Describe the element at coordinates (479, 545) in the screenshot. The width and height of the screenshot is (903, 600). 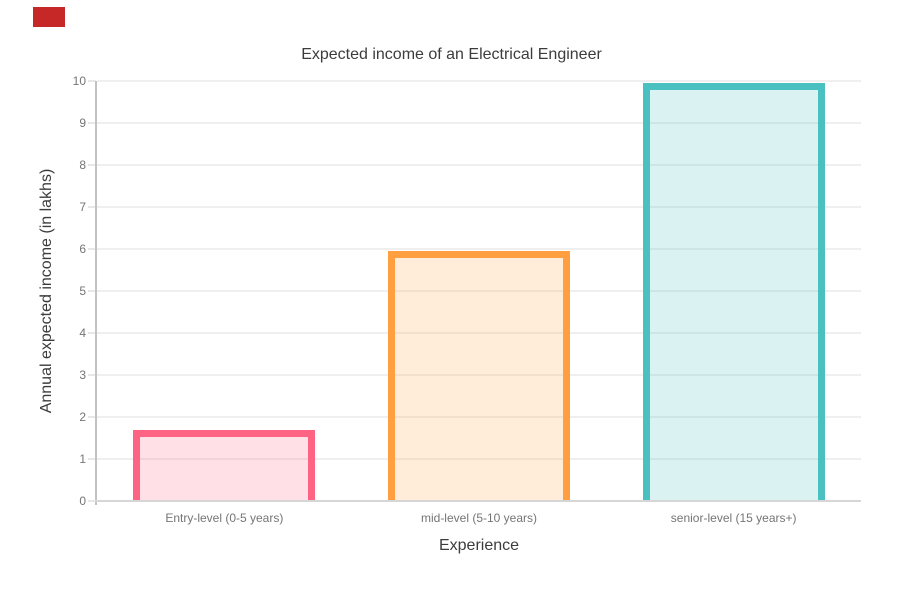
I see `x-axis-title: Experience` at that location.